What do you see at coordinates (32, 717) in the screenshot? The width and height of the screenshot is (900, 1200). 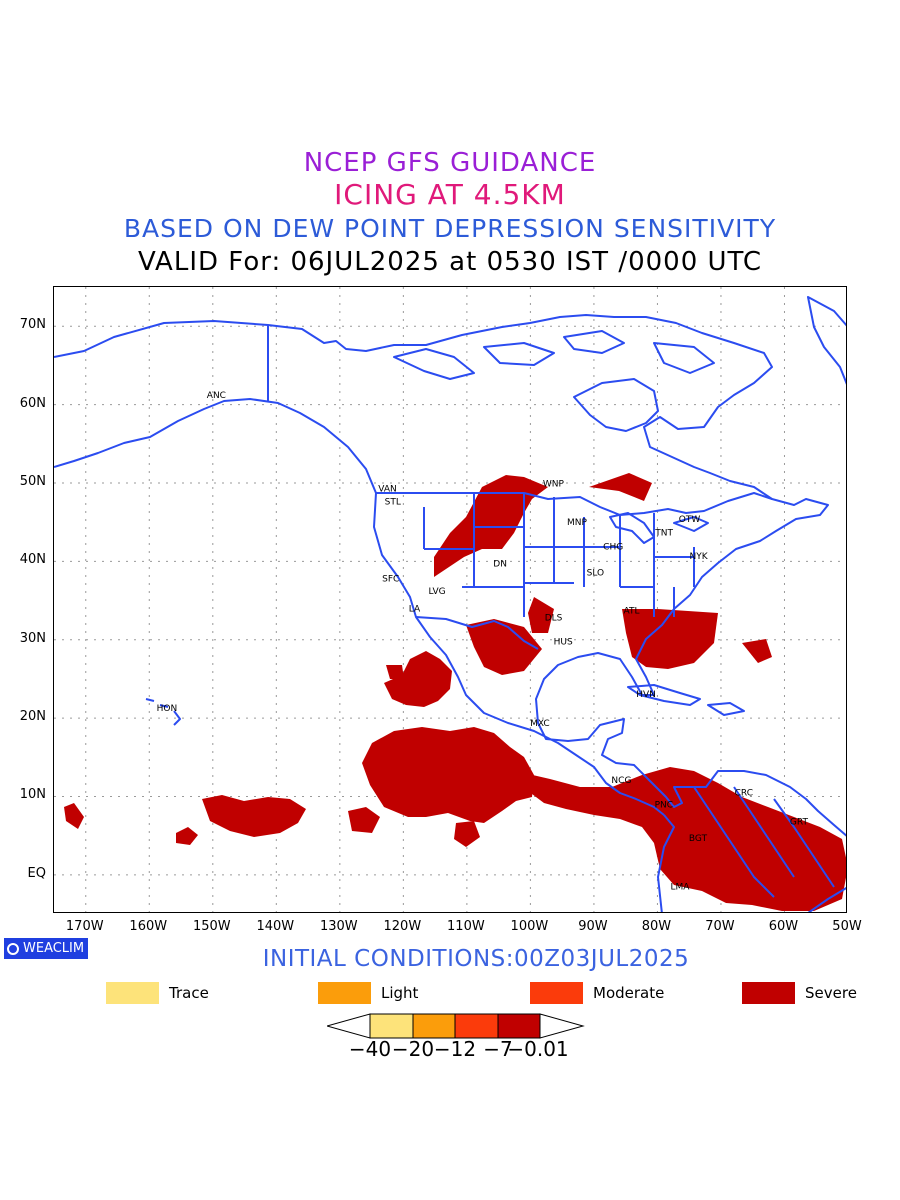 I see `lat-label: 20N` at bounding box center [32, 717].